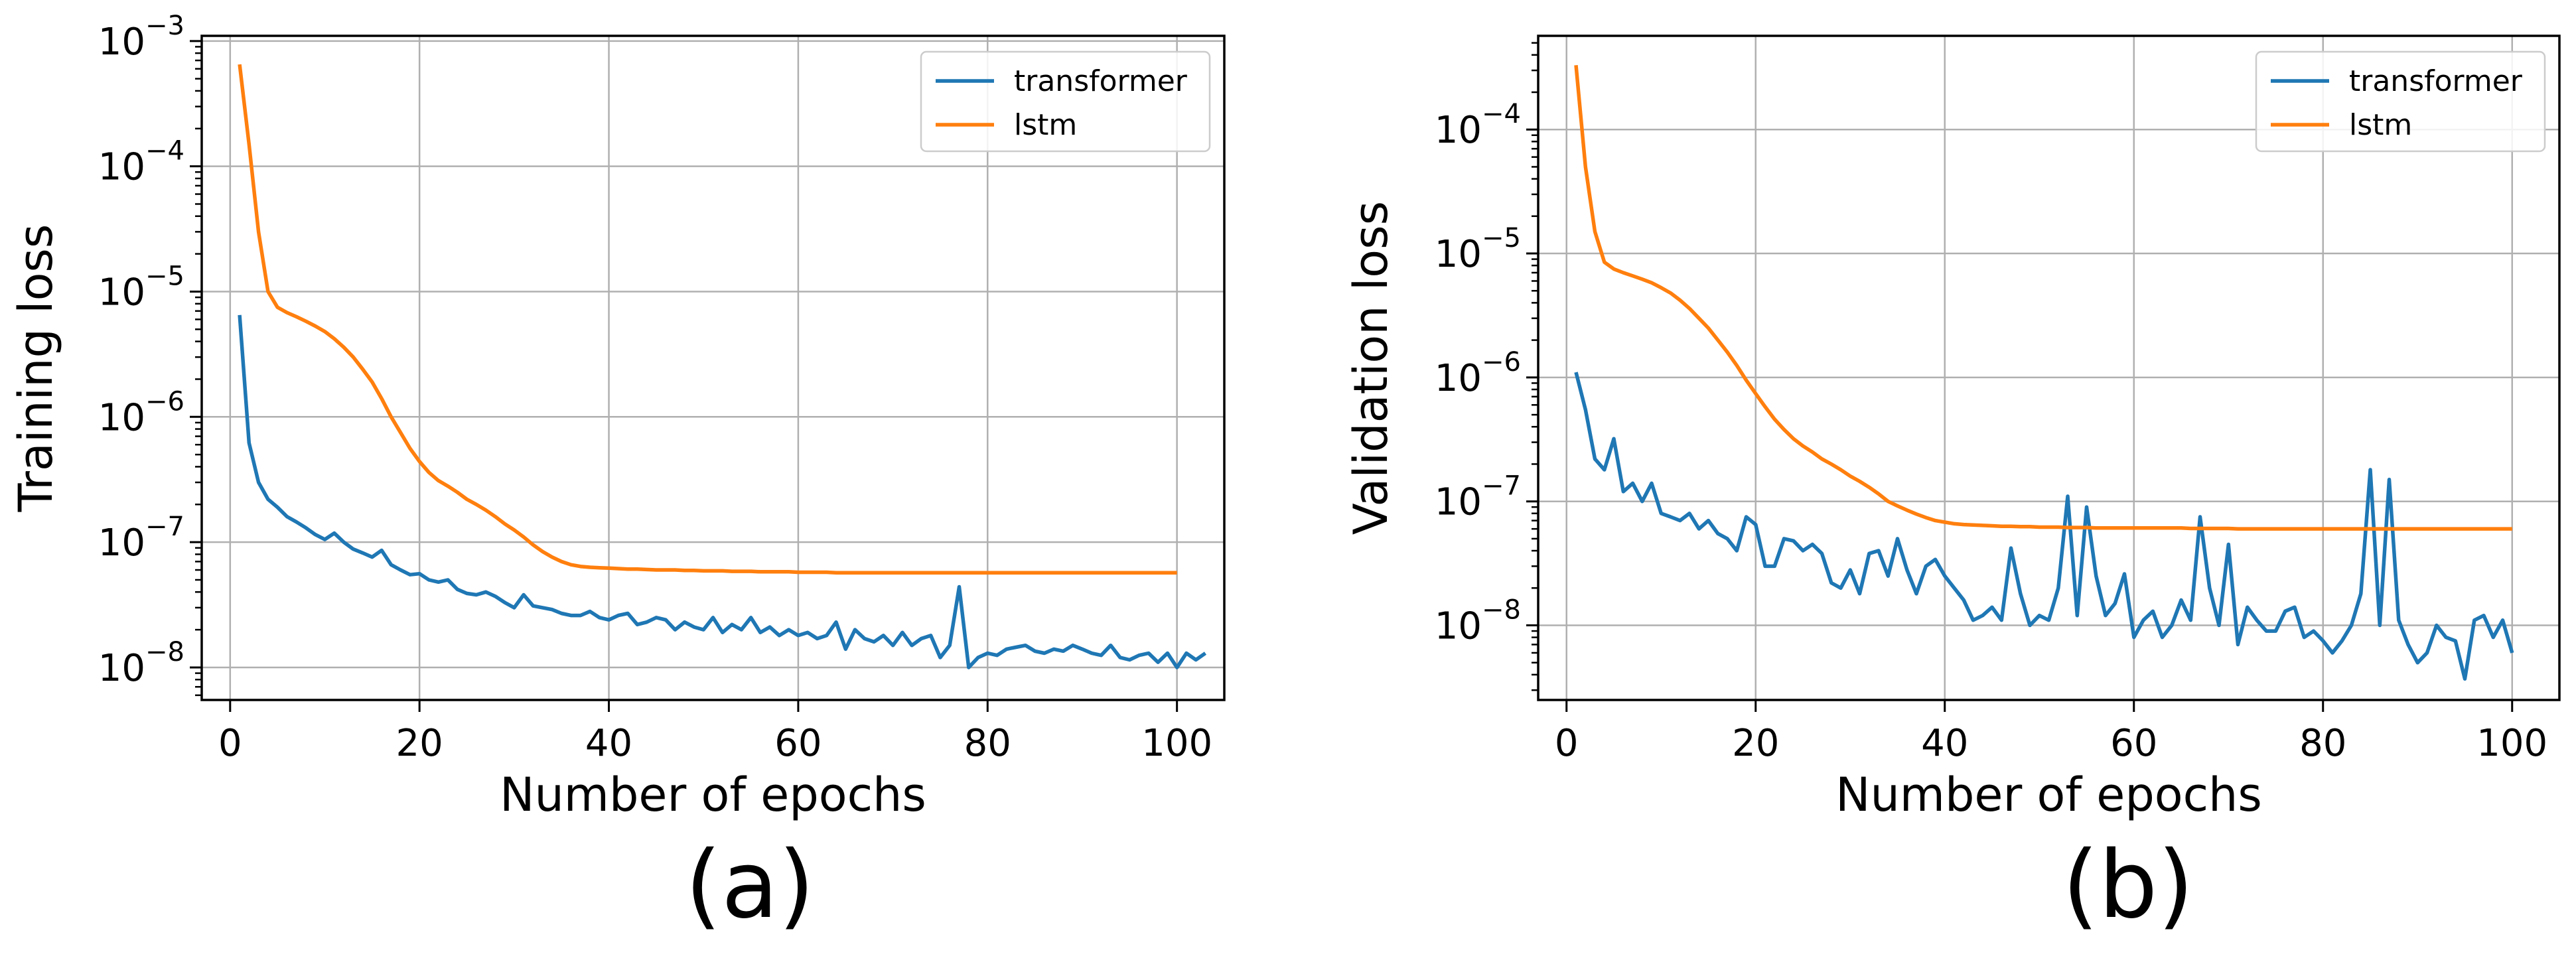  What do you see at coordinates (1478, 373) in the screenshot?
I see `chart-2-y-tick-label: 10⁻⁶` at bounding box center [1478, 373].